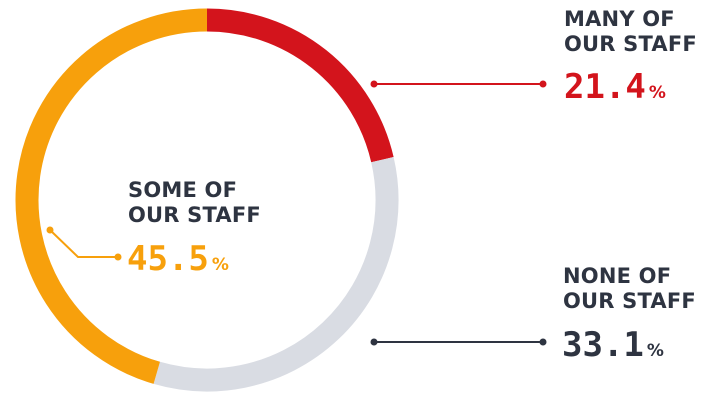 This screenshot has height=401, width=711. I want to click on some-label-line-1: SOME OF, so click(182, 190).